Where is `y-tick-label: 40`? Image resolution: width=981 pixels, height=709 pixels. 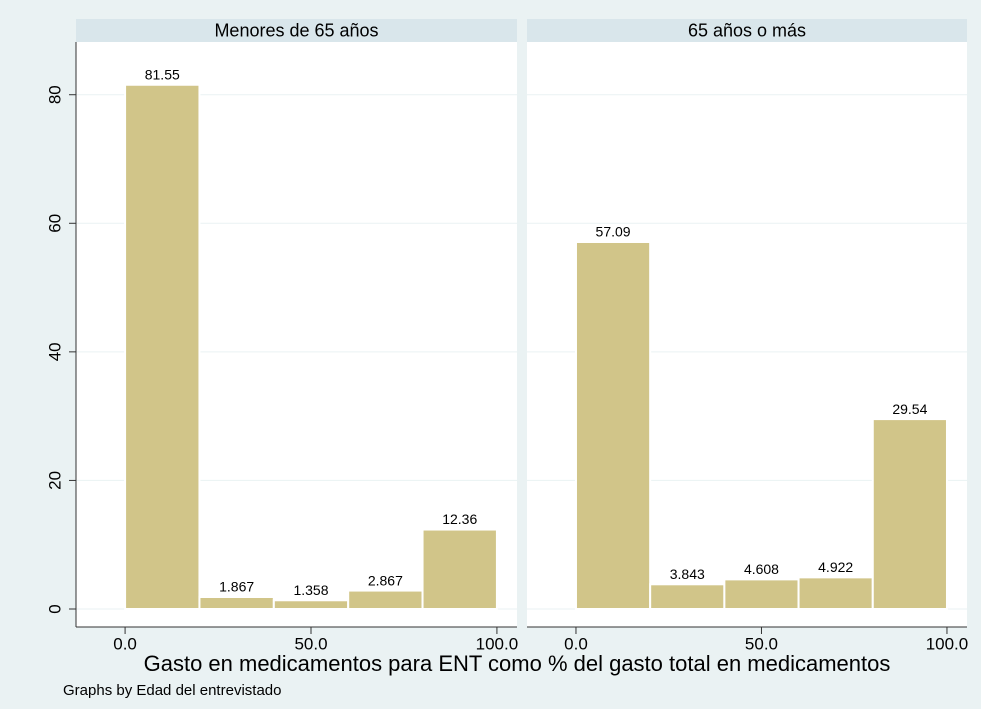 y-tick-label: 40 is located at coordinates (54, 351).